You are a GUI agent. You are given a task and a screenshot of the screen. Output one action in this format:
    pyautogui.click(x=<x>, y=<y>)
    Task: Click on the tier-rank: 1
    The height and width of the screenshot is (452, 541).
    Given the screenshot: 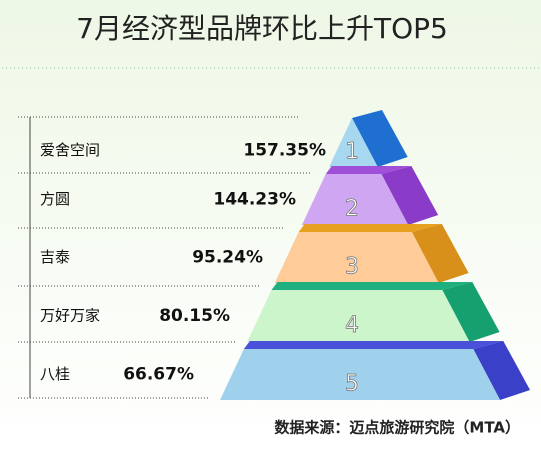 What is the action you would take?
    pyautogui.click(x=352, y=152)
    